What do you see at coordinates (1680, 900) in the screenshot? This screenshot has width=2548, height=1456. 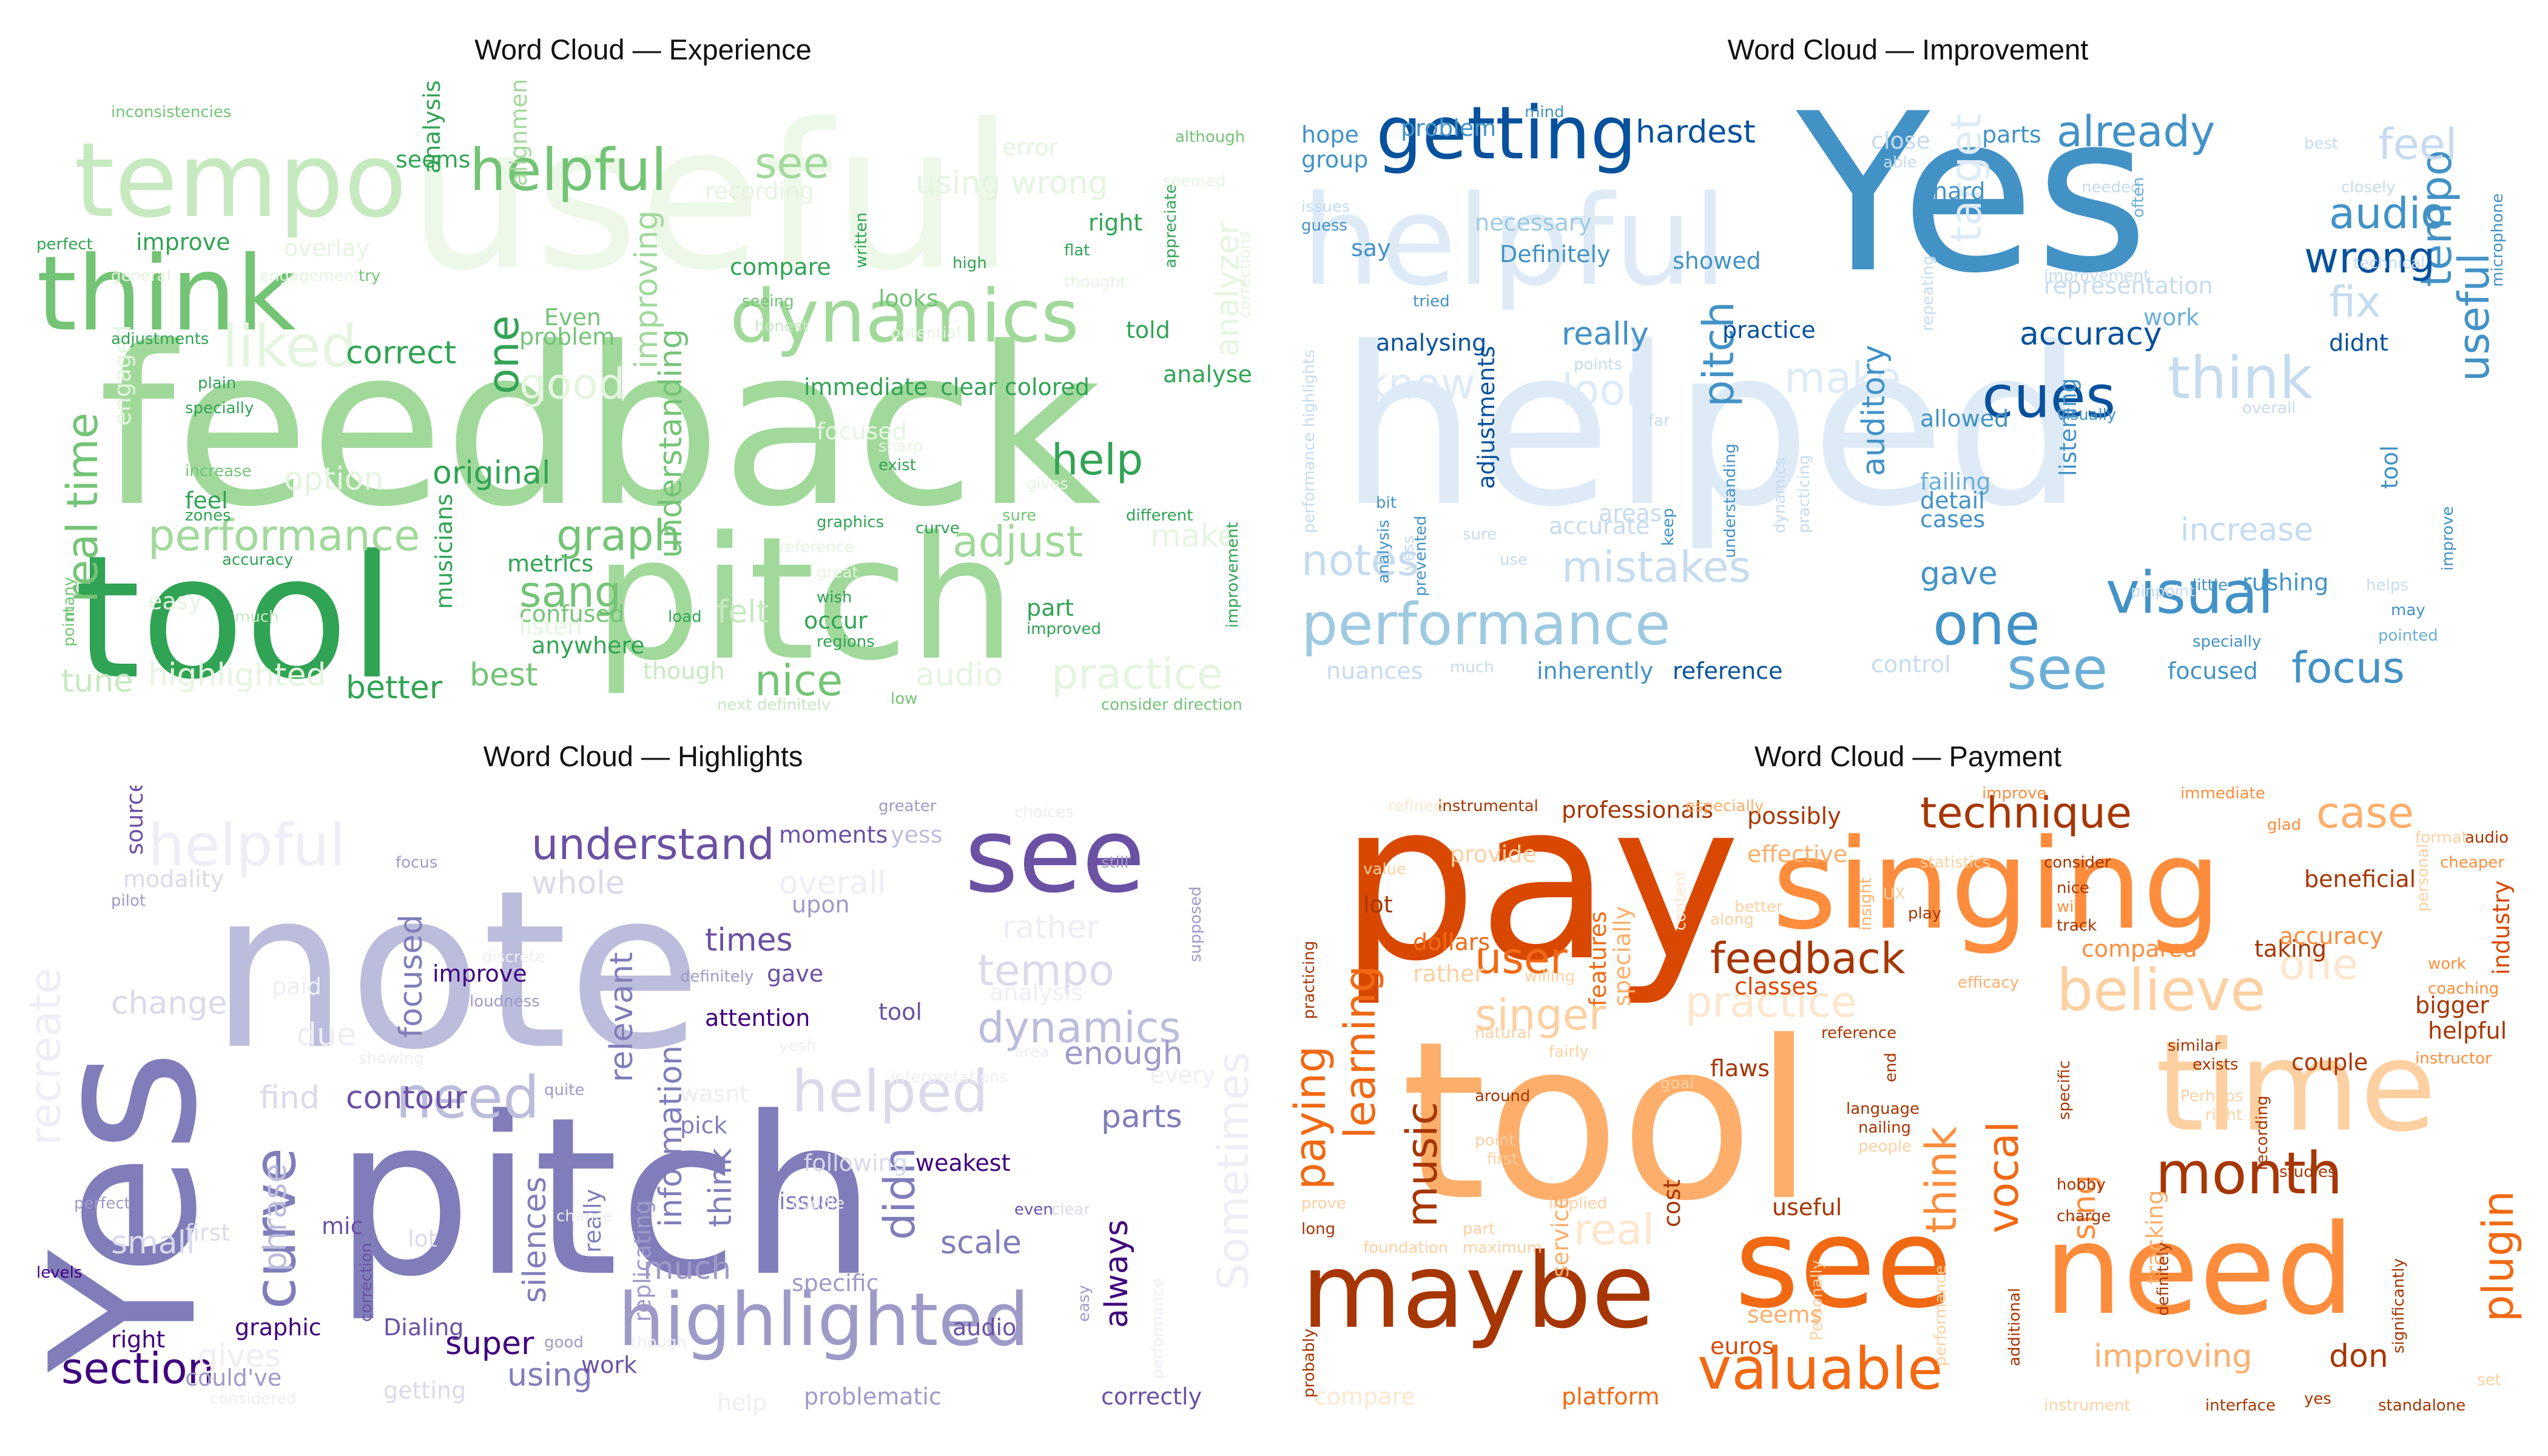 I see `cloud-word: content` at bounding box center [1680, 900].